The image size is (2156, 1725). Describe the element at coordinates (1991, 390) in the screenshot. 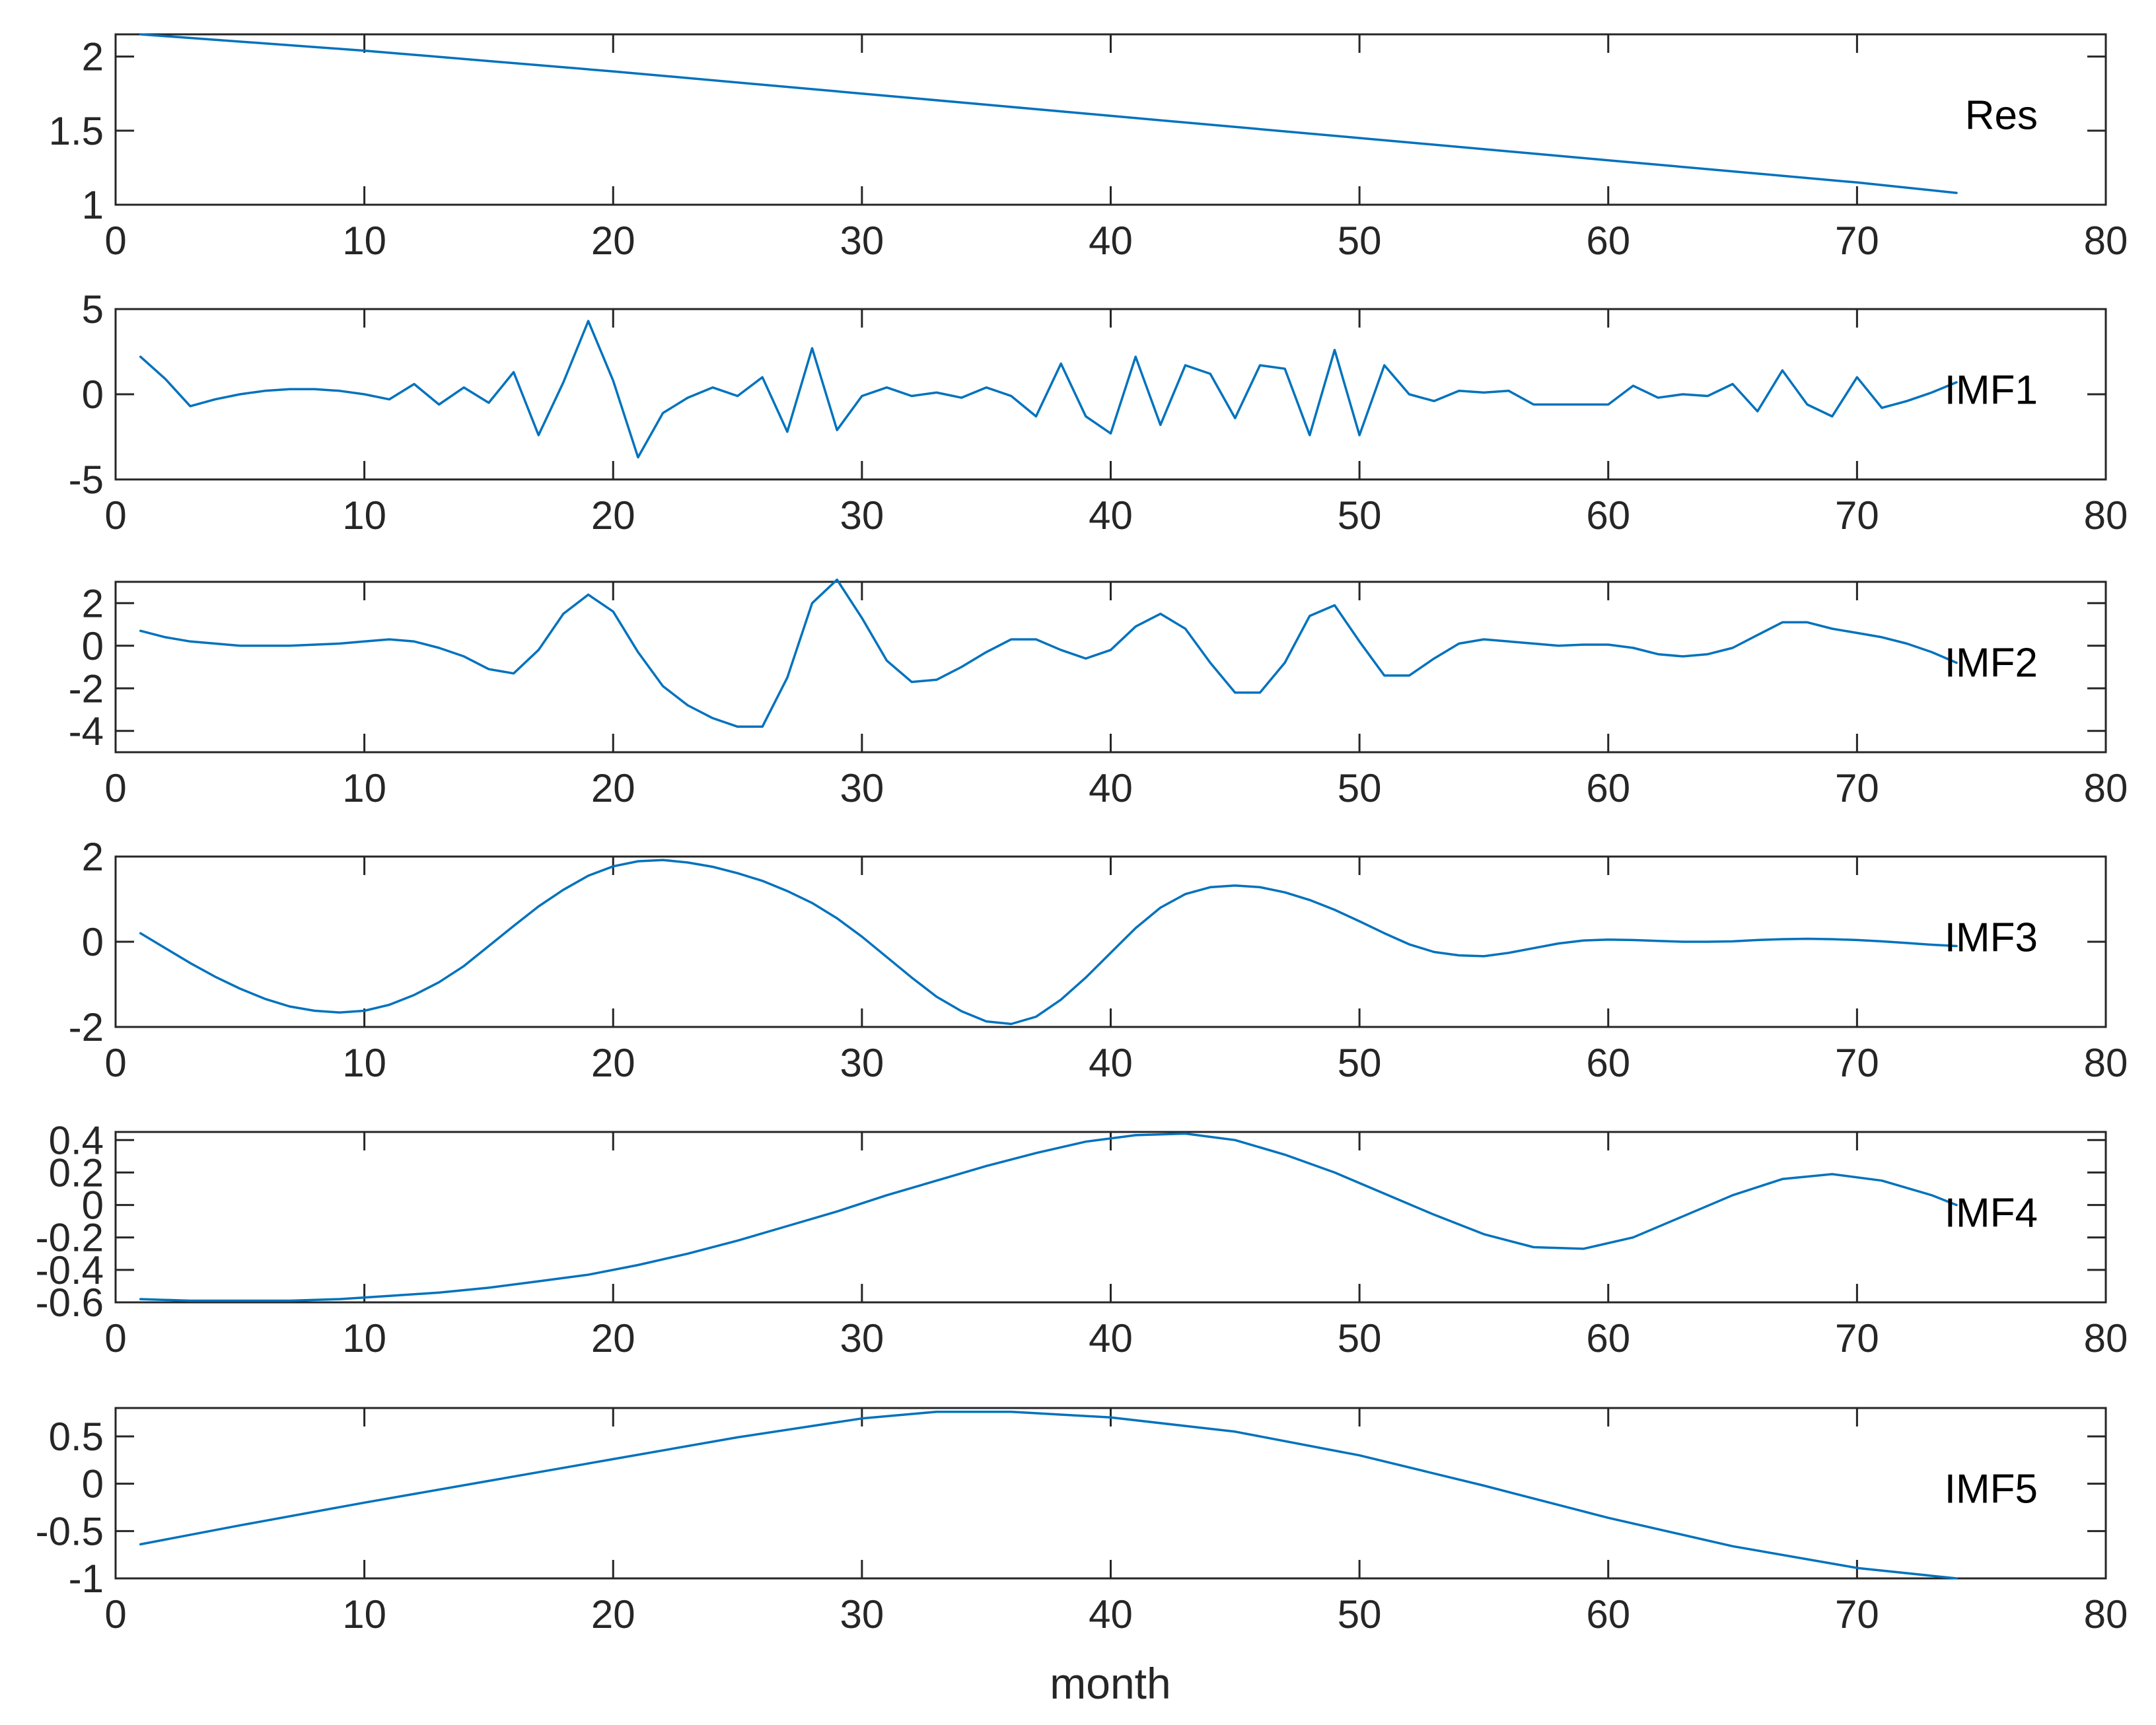

I see `panel-label: IMF1` at that location.